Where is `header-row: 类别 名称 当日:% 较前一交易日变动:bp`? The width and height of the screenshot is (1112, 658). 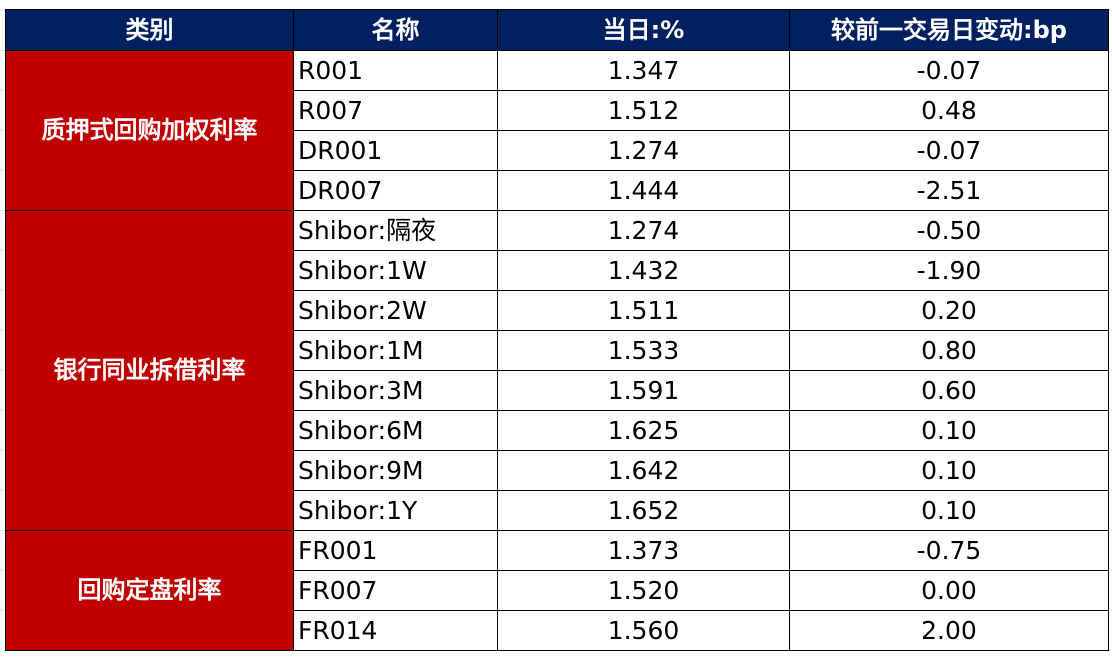 header-row: 类别 名称 当日:% 较前一交易日变动:bp is located at coordinates (557, 30).